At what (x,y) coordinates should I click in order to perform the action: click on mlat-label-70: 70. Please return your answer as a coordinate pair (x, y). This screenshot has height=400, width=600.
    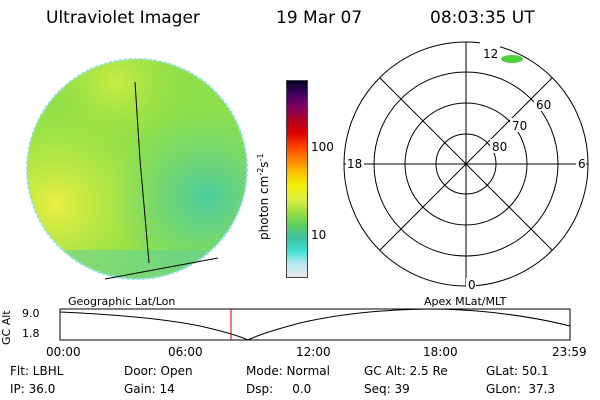
    Looking at the image, I should click on (520, 126).